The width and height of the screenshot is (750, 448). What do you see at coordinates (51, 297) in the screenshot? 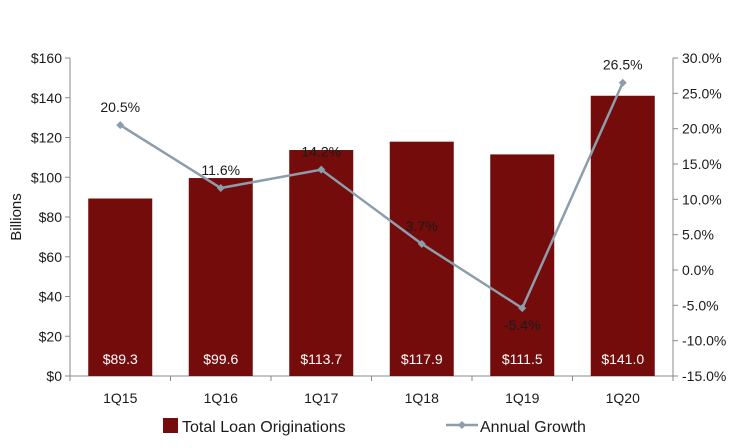
I see `left-tick-label: $40` at bounding box center [51, 297].